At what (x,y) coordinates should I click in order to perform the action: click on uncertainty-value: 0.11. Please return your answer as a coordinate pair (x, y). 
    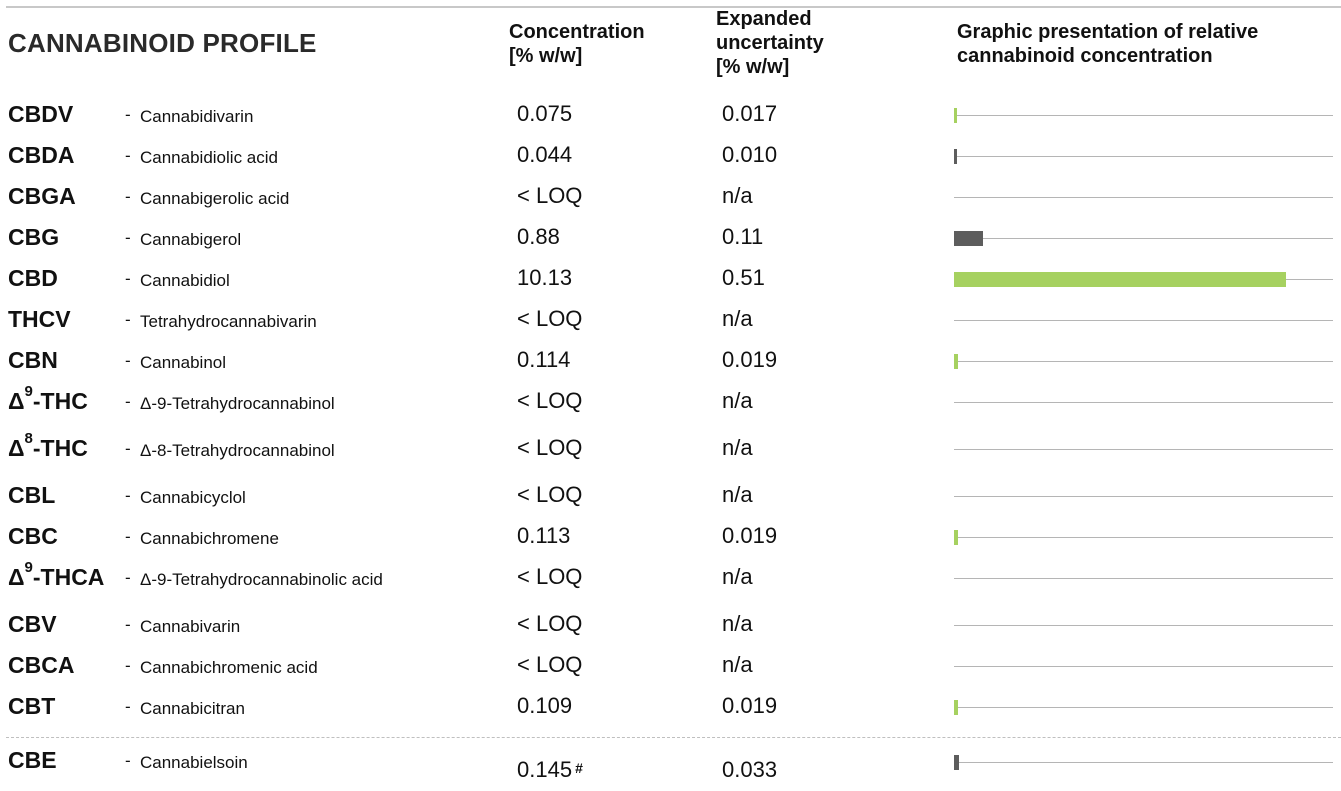
    Looking at the image, I should click on (743, 236).